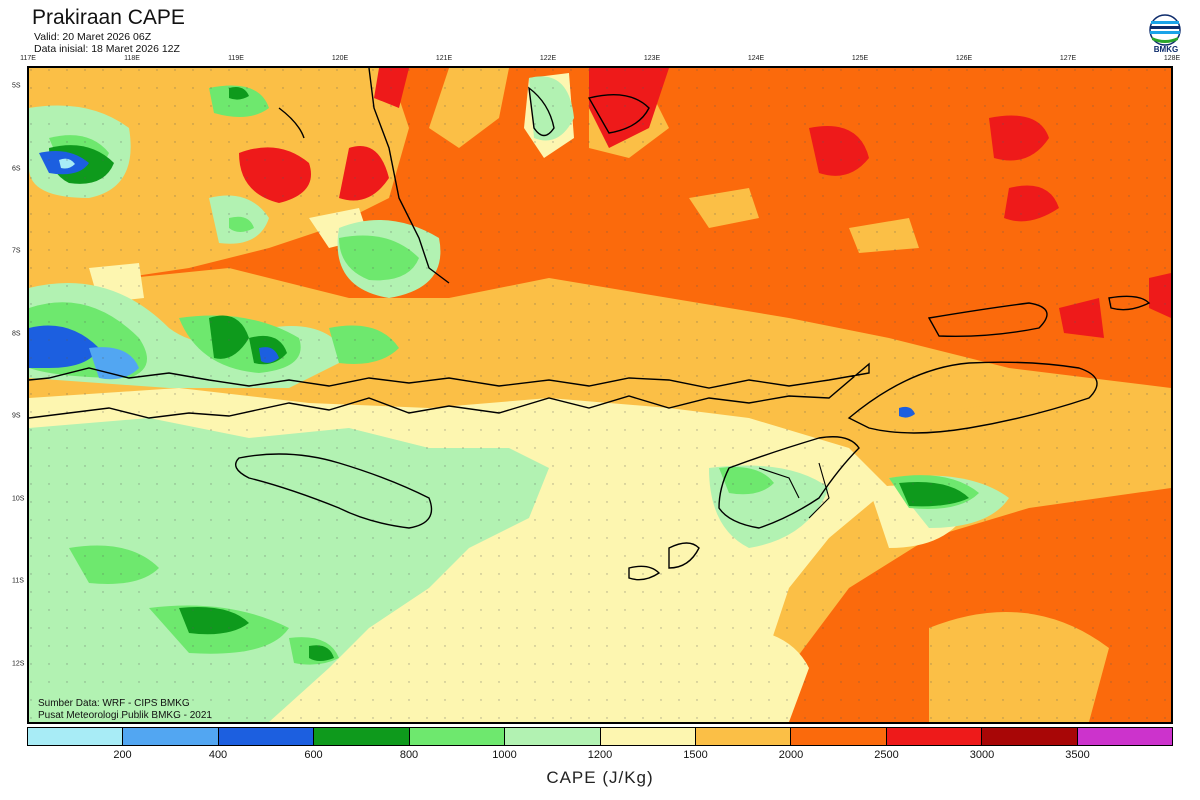 This screenshot has width=1200, height=800. Describe the element at coordinates (860, 58) in the screenshot. I see `lon-tick-125E: 125E` at that location.